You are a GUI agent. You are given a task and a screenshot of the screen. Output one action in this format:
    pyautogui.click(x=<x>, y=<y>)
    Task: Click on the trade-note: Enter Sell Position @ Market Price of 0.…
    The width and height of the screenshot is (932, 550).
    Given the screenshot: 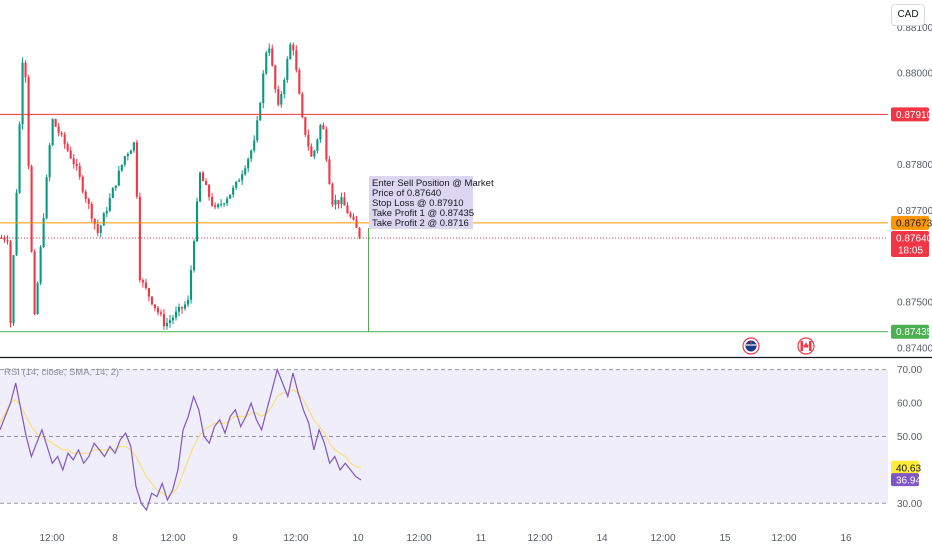 What is the action you would take?
    pyautogui.click(x=431, y=202)
    